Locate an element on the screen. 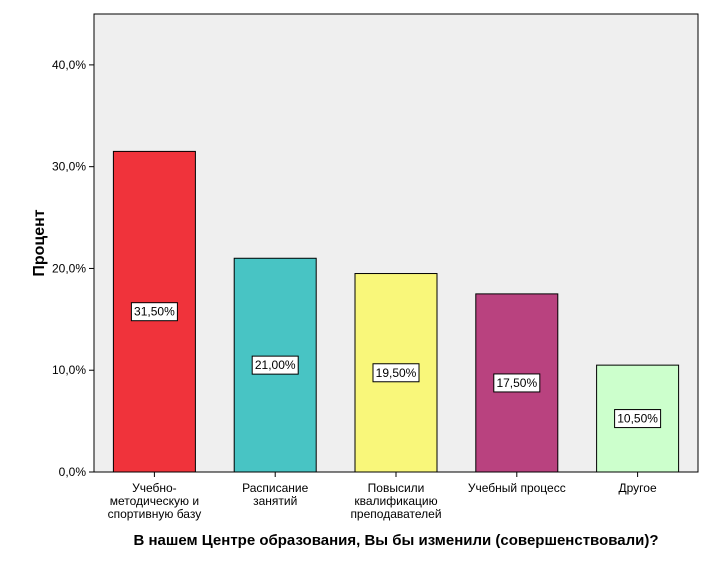 The width and height of the screenshot is (712, 575). x-category-label: Расписание занятий is located at coordinates (275, 494).